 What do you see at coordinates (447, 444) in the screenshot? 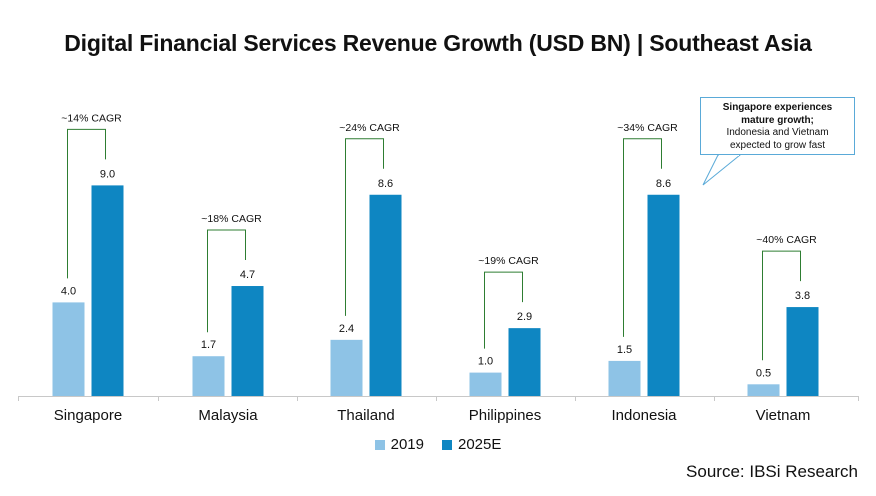
I see `legend-swatch-2025e` at bounding box center [447, 444].